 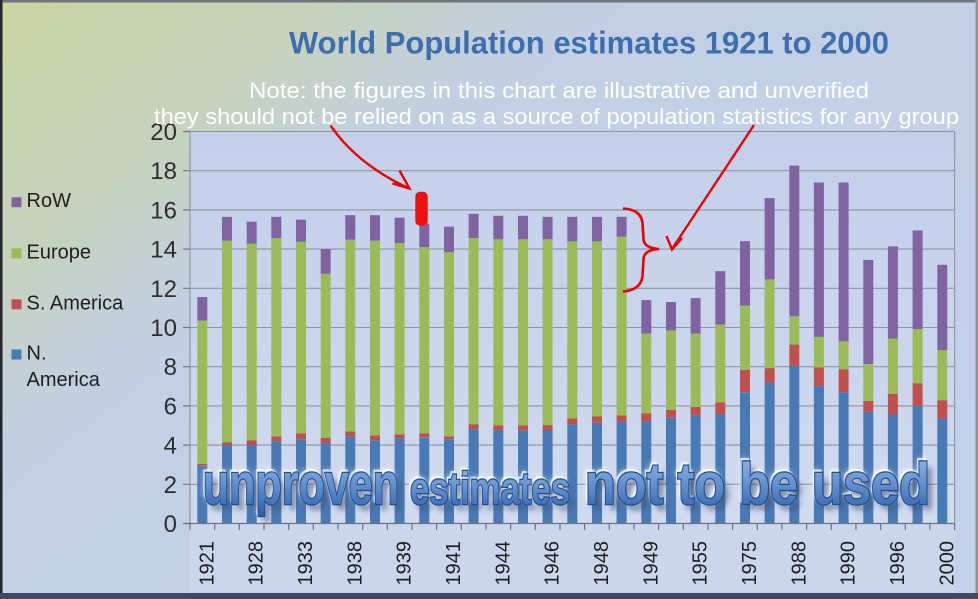 What do you see at coordinates (163, 171) in the screenshot?
I see `svg-text: 18` at bounding box center [163, 171].